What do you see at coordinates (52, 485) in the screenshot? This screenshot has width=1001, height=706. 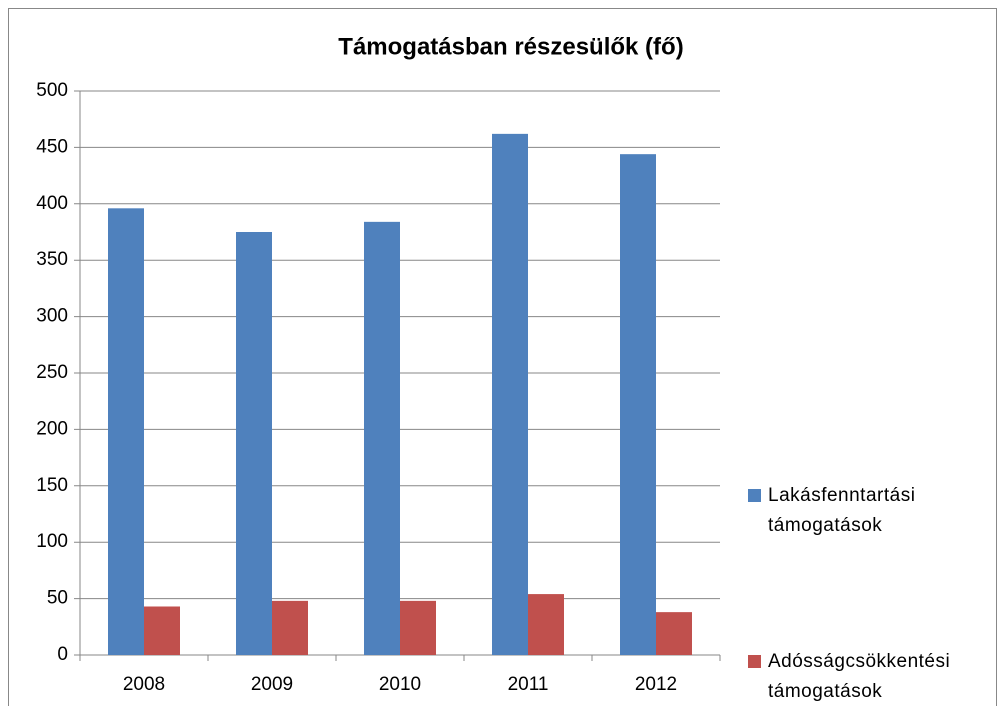 I see `y-tick-label: 150` at bounding box center [52, 485].